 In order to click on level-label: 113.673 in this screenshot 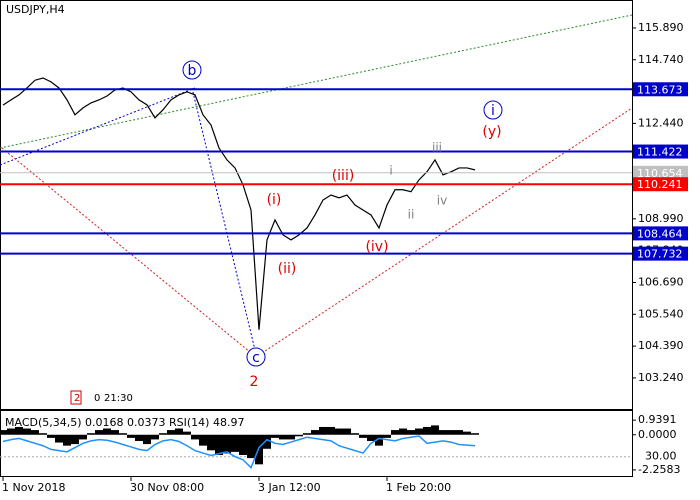, I will do `click(660, 89)`.